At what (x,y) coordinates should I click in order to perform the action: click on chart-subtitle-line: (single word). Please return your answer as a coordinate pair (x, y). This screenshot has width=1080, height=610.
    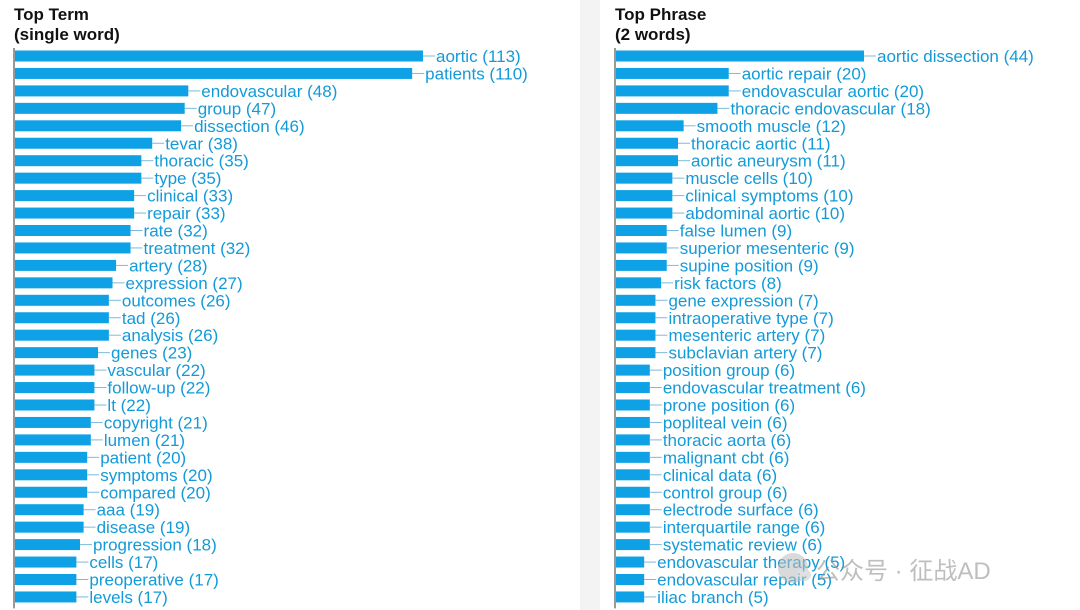
    Looking at the image, I should click on (67, 34).